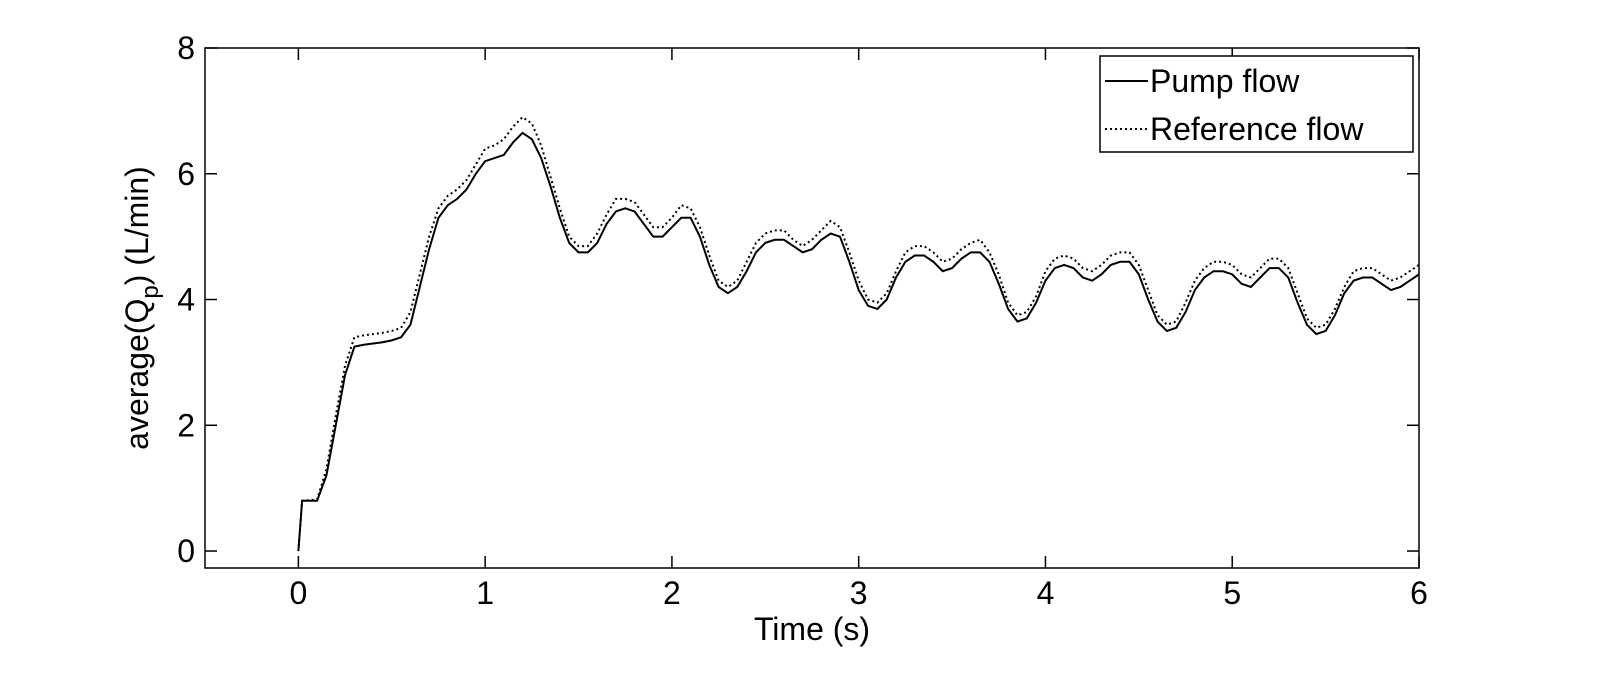 This screenshot has width=1613, height=673. Describe the element at coordinates (1046, 593) in the screenshot. I see `x-tick-label: 4` at that location.